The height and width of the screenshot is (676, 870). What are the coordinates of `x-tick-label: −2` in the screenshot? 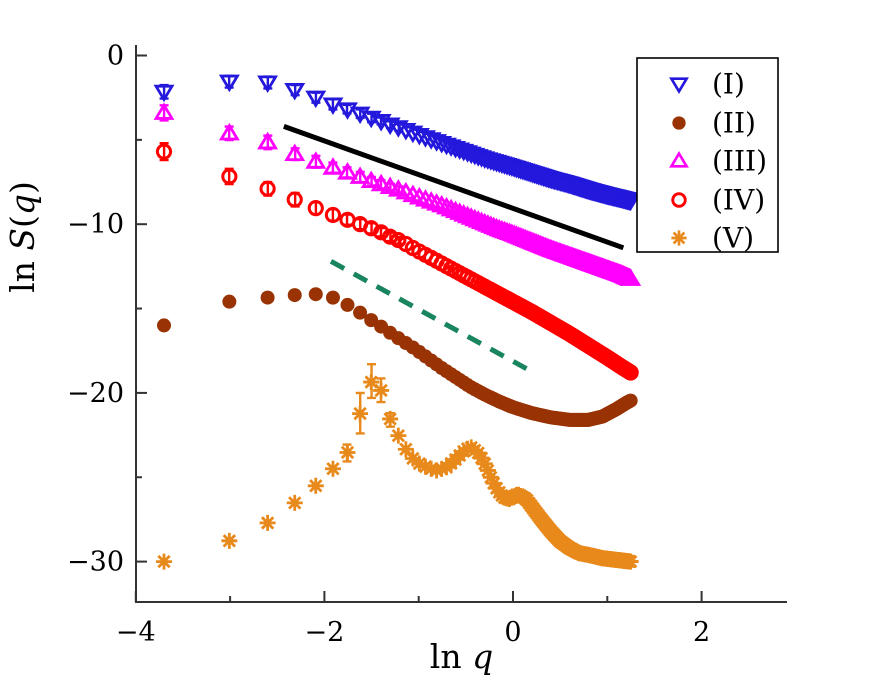 It's located at (324, 632).